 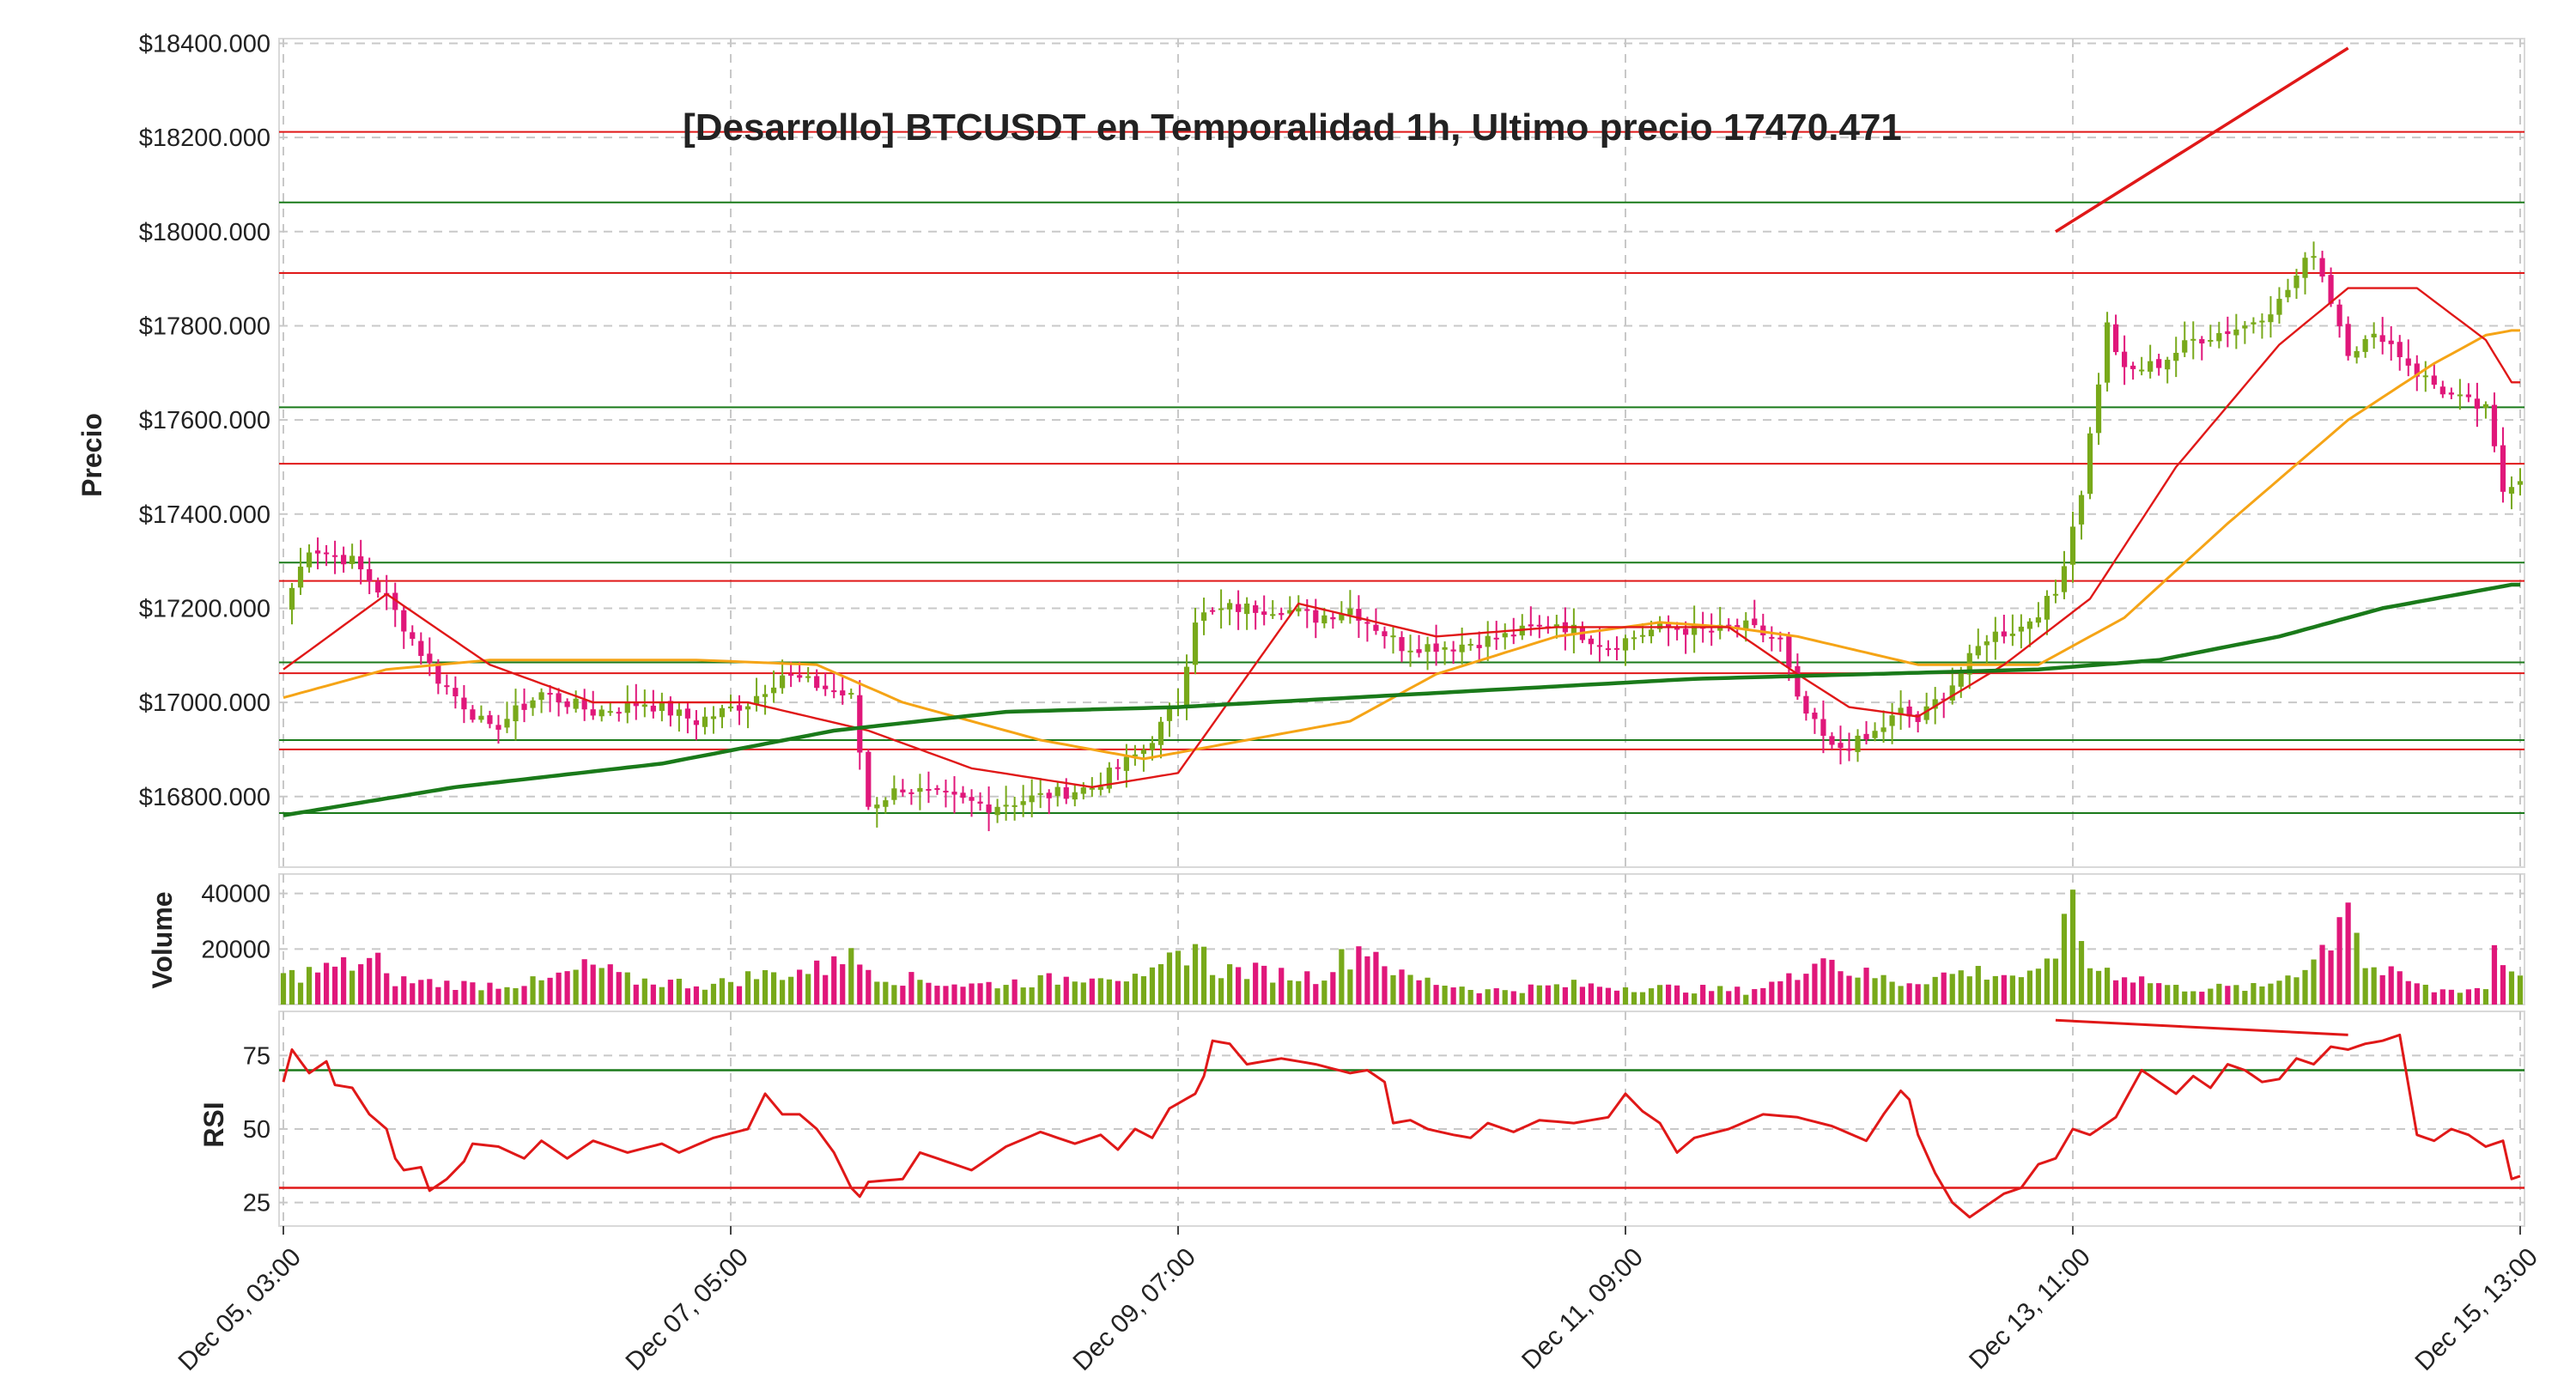 What do you see at coordinates (1401, 699) in the screenshot?
I see `sma-slow-line` at bounding box center [1401, 699].